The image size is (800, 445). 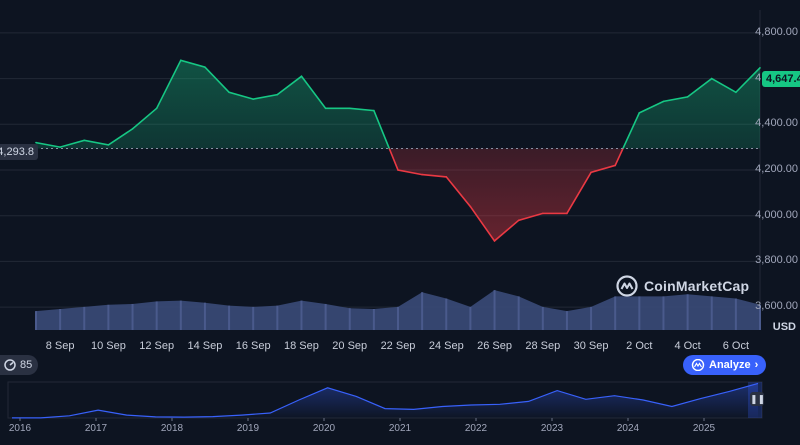 What do you see at coordinates (96, 428) in the screenshot?
I see `history-year-label: 2017` at bounding box center [96, 428].